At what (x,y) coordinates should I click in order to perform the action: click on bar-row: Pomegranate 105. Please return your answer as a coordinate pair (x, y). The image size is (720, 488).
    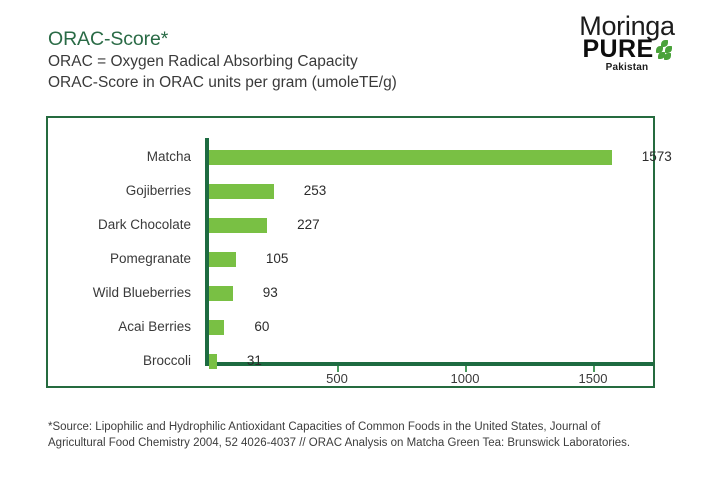
    Looking at the image, I should click on (350, 259).